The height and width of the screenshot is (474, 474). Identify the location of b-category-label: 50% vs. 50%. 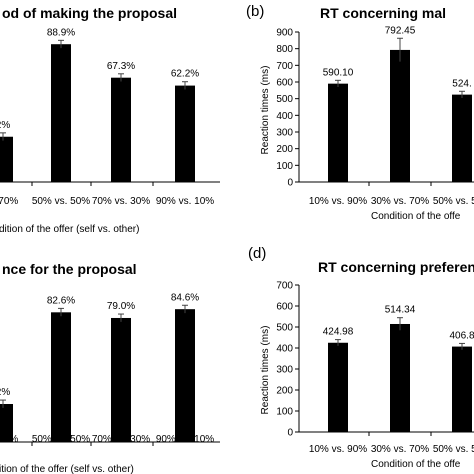
(453, 201).